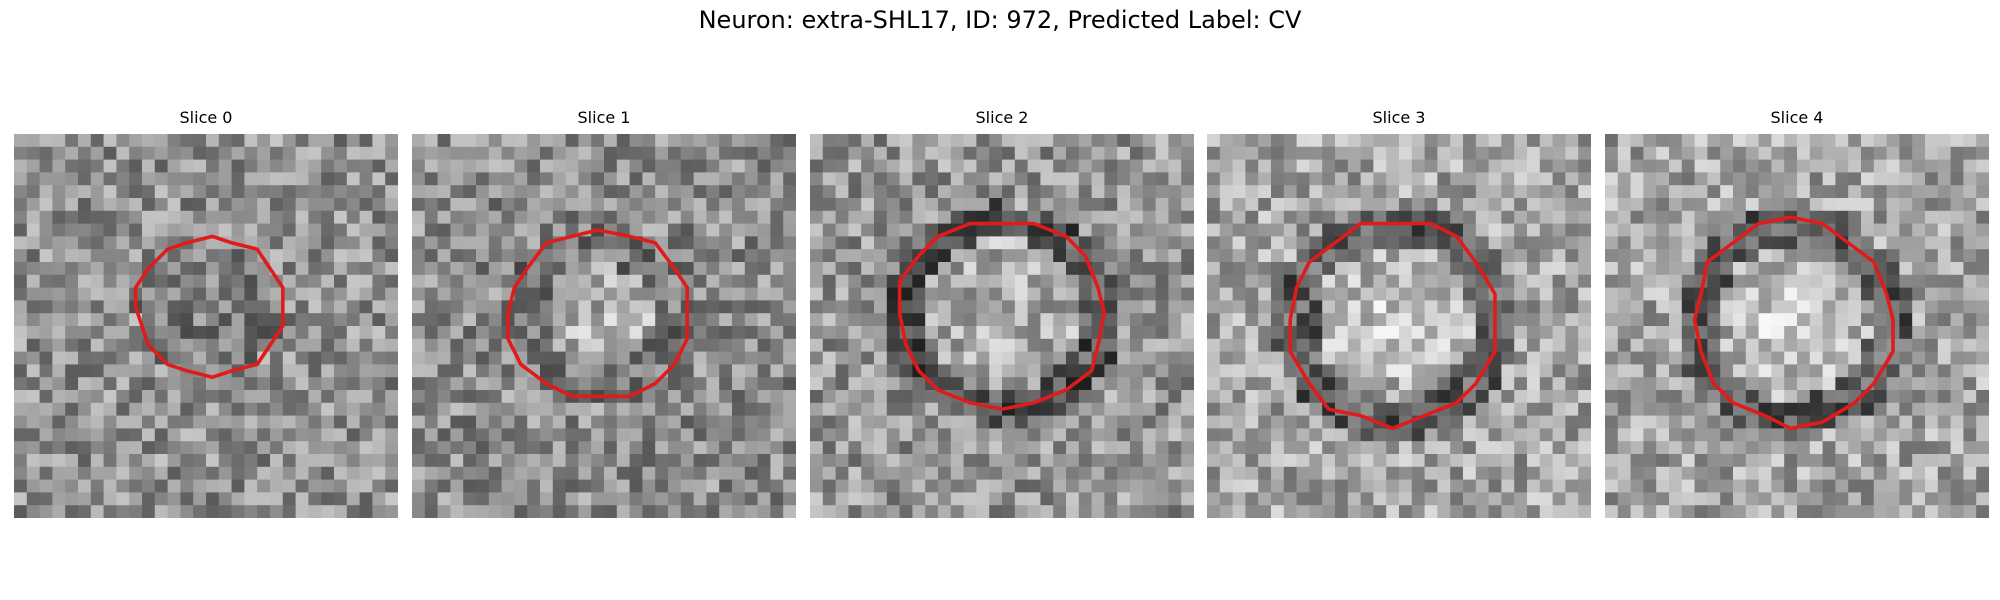 The height and width of the screenshot is (600, 2000). I want to click on slice-title: Slice 4, so click(1797, 117).